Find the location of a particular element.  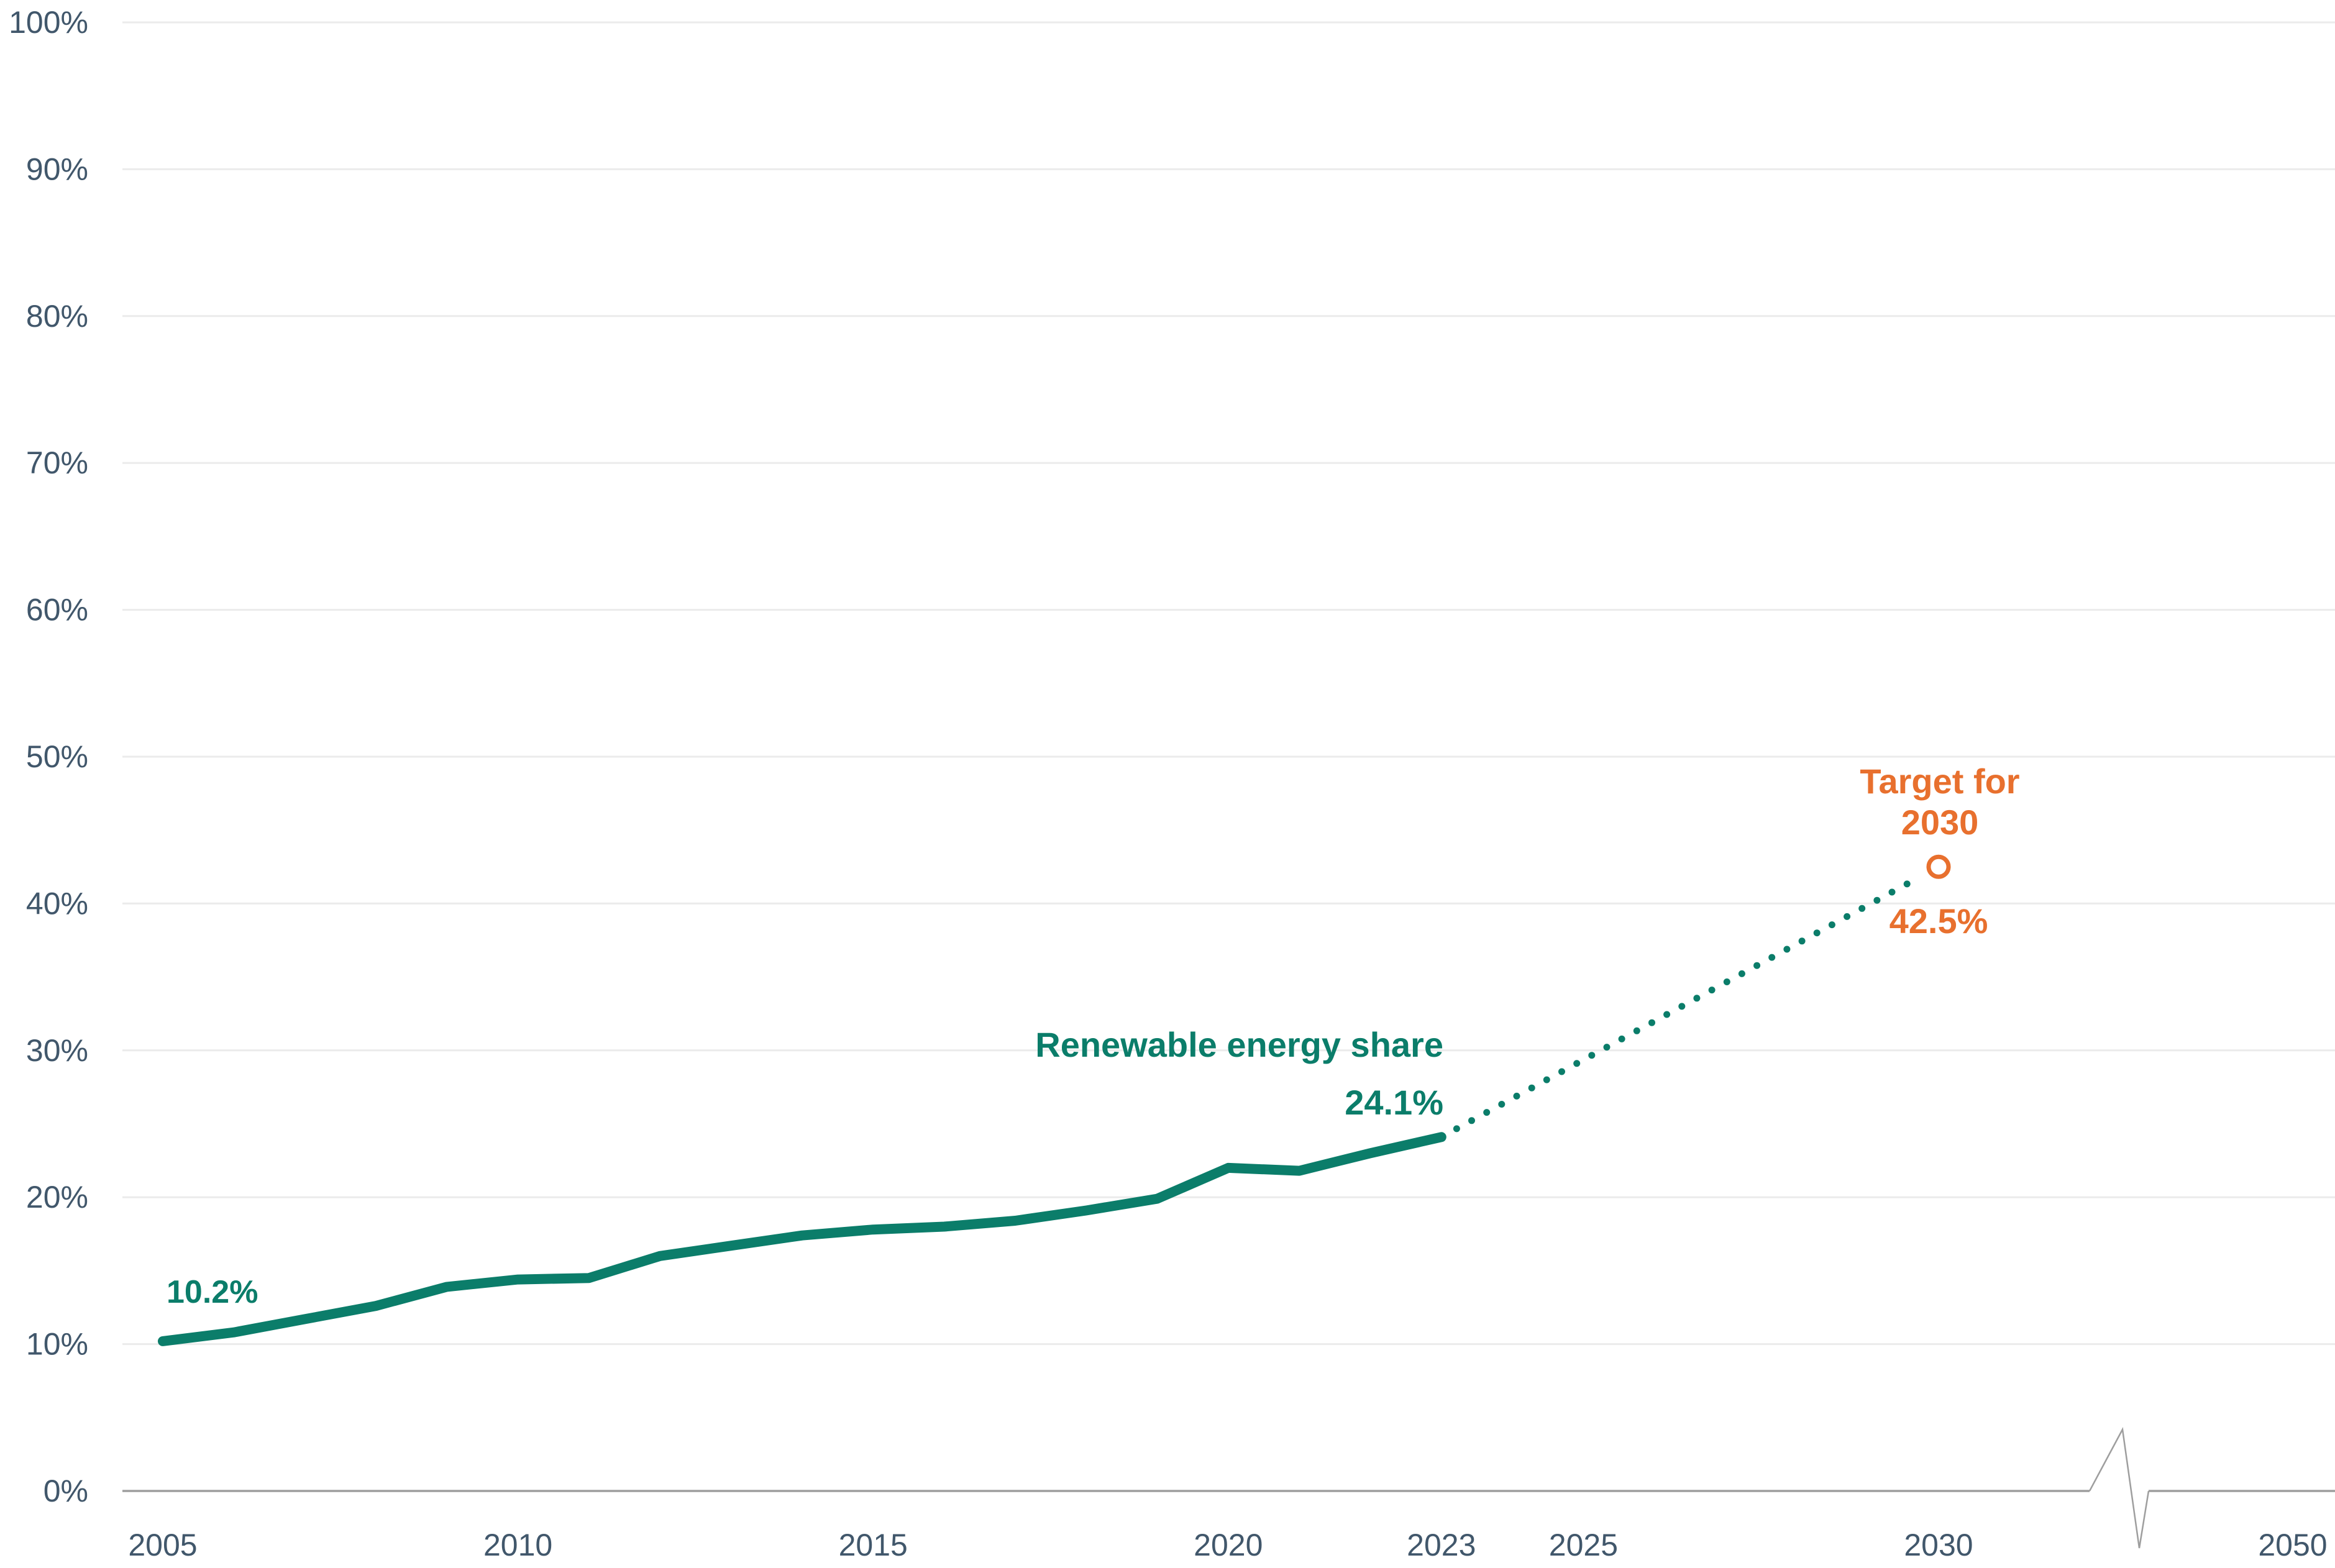

y-tick-label-80%: 80% is located at coordinates (57, 316).